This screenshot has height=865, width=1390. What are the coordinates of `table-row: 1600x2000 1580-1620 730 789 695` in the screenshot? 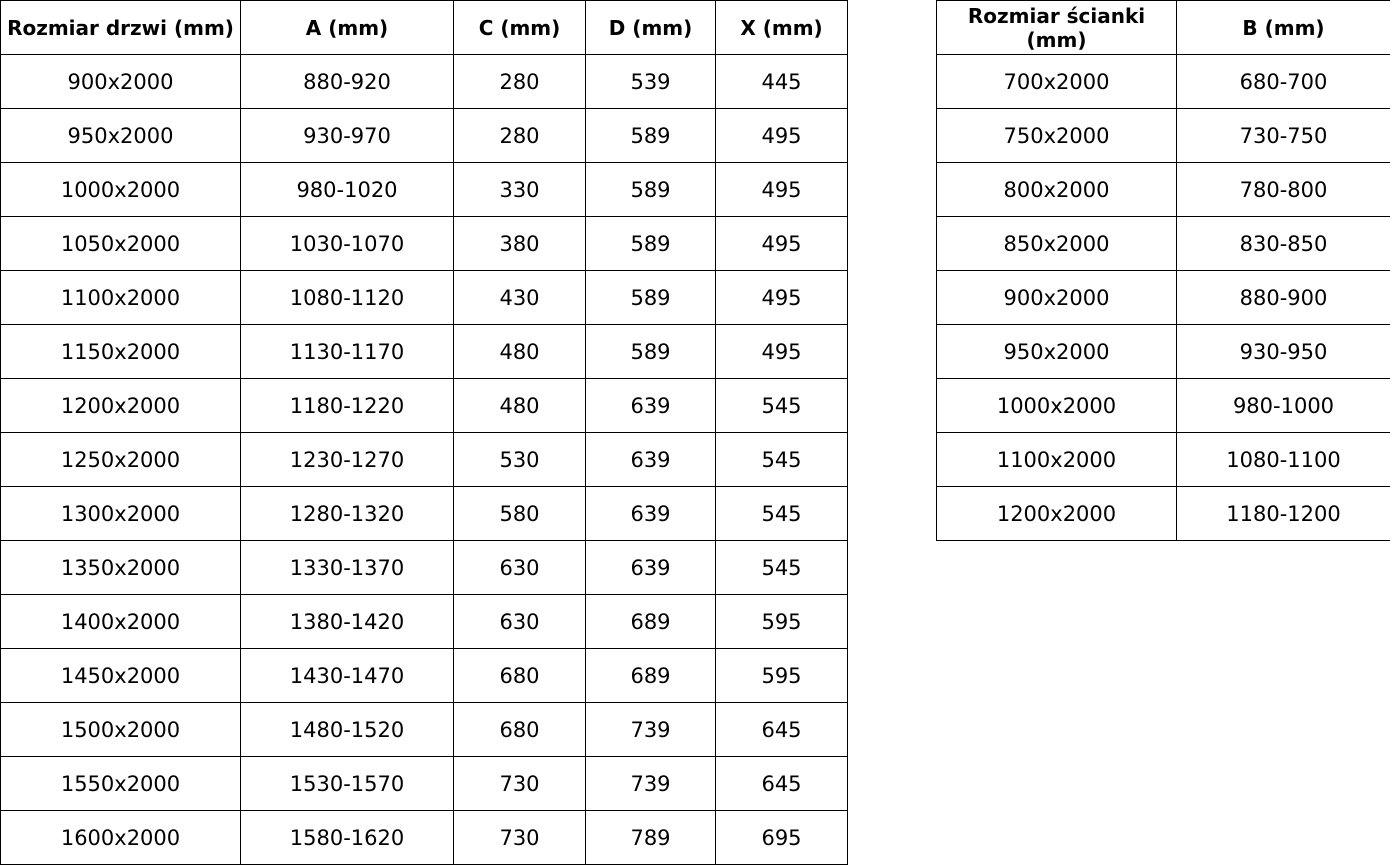 It's located at (424, 837).